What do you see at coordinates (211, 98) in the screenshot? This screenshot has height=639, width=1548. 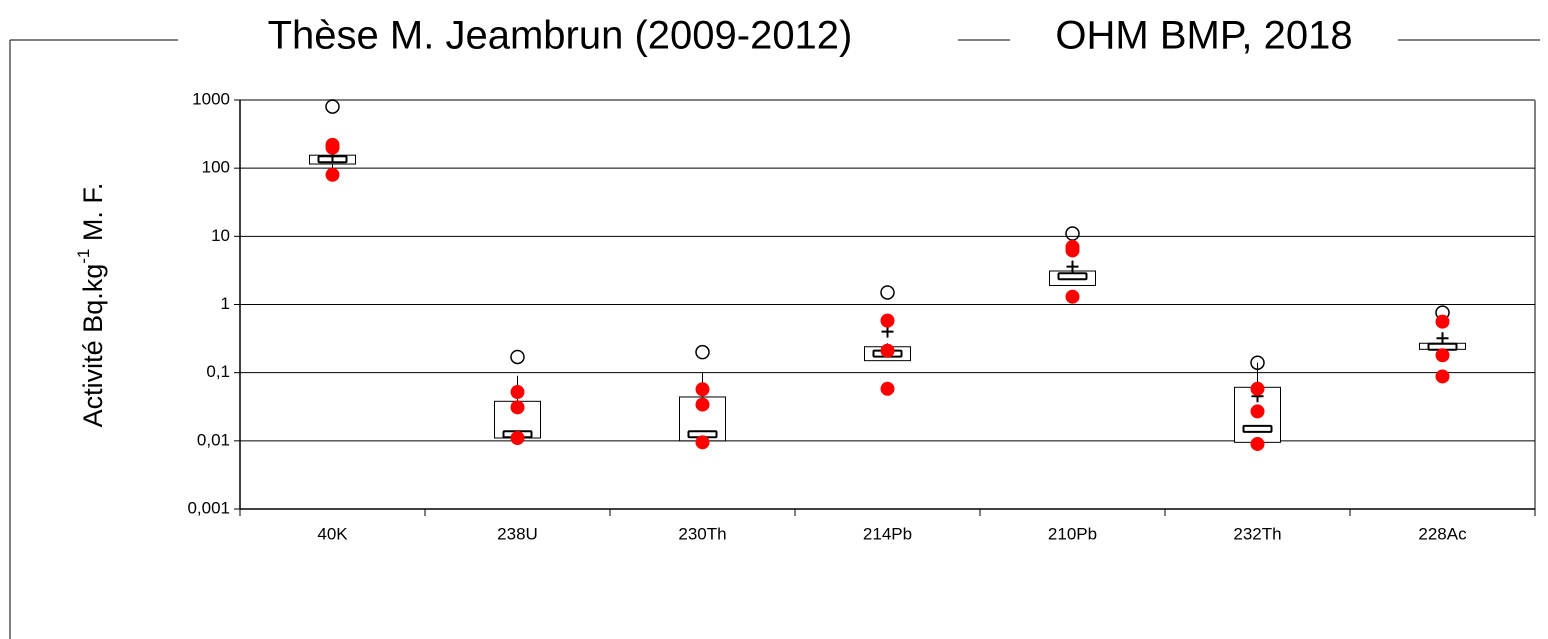 I see `y-tick-label: 1000` at bounding box center [211, 98].